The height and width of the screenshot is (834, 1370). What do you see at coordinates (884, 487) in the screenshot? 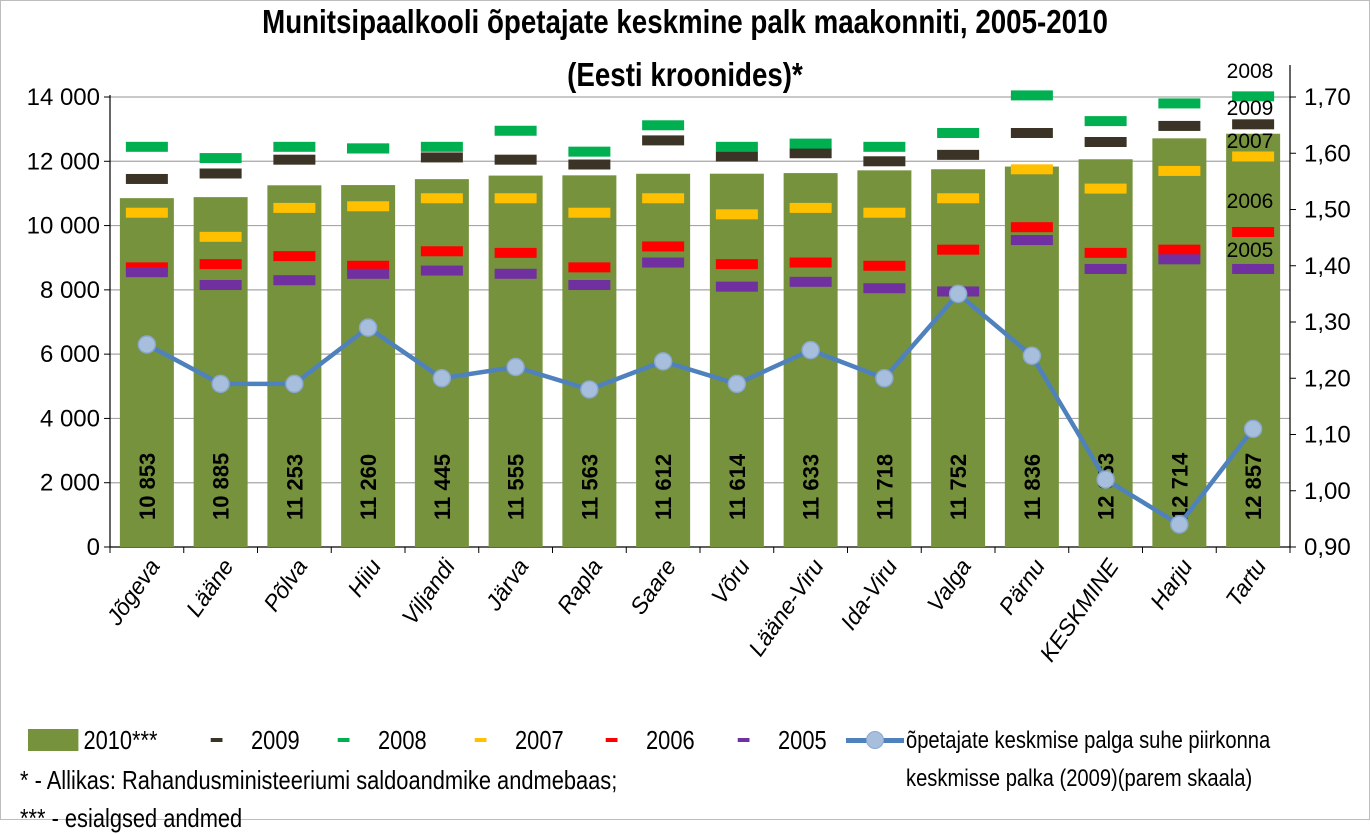
I see `bar-value-label: 11 718` at bounding box center [884, 487].